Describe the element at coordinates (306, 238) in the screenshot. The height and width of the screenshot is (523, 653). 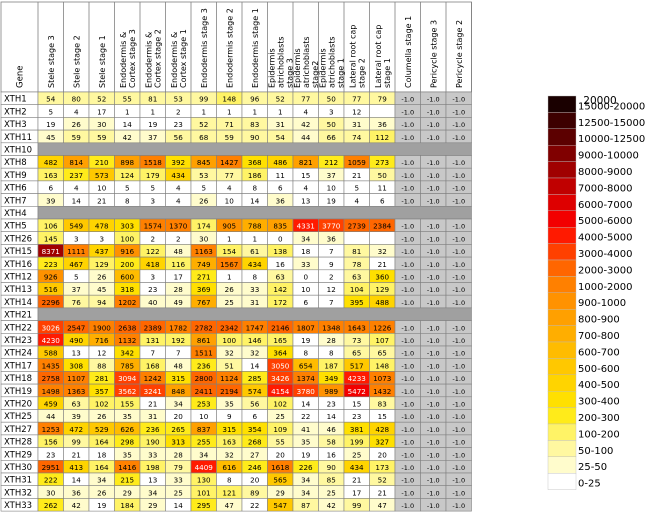
I see `cell-value: 34` at that location.